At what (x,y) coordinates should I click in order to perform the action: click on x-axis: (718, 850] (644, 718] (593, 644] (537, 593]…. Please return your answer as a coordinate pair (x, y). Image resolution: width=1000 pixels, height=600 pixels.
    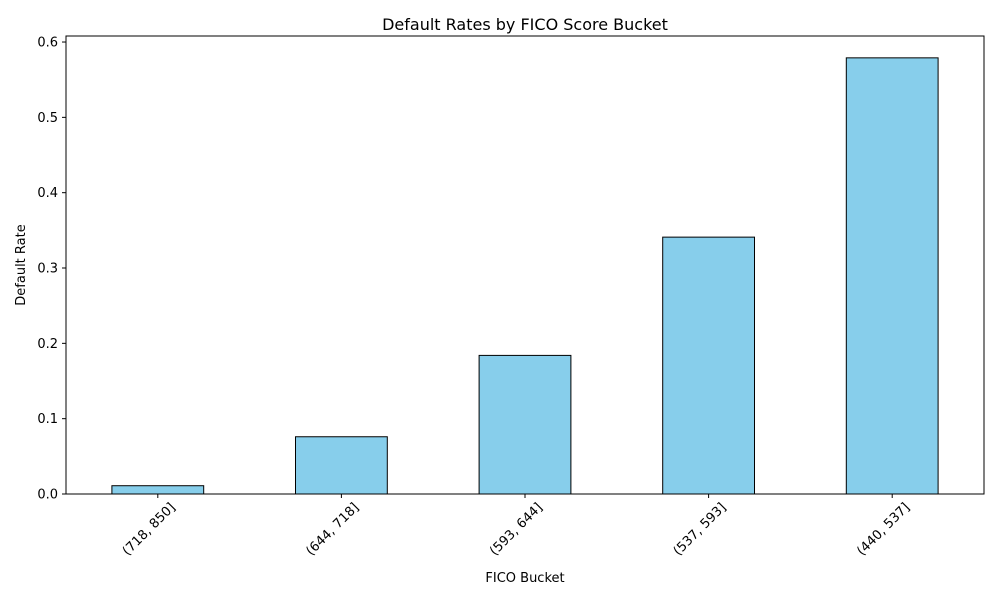
    Looking at the image, I should click on (516, 526).